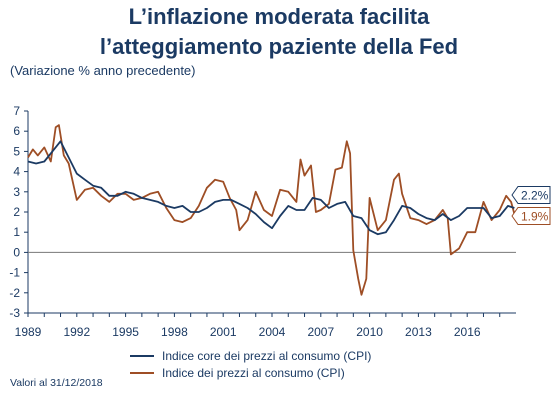 This screenshot has width=558, height=400. I want to click on footnote: Valori al 31/12/2018, so click(56, 383).